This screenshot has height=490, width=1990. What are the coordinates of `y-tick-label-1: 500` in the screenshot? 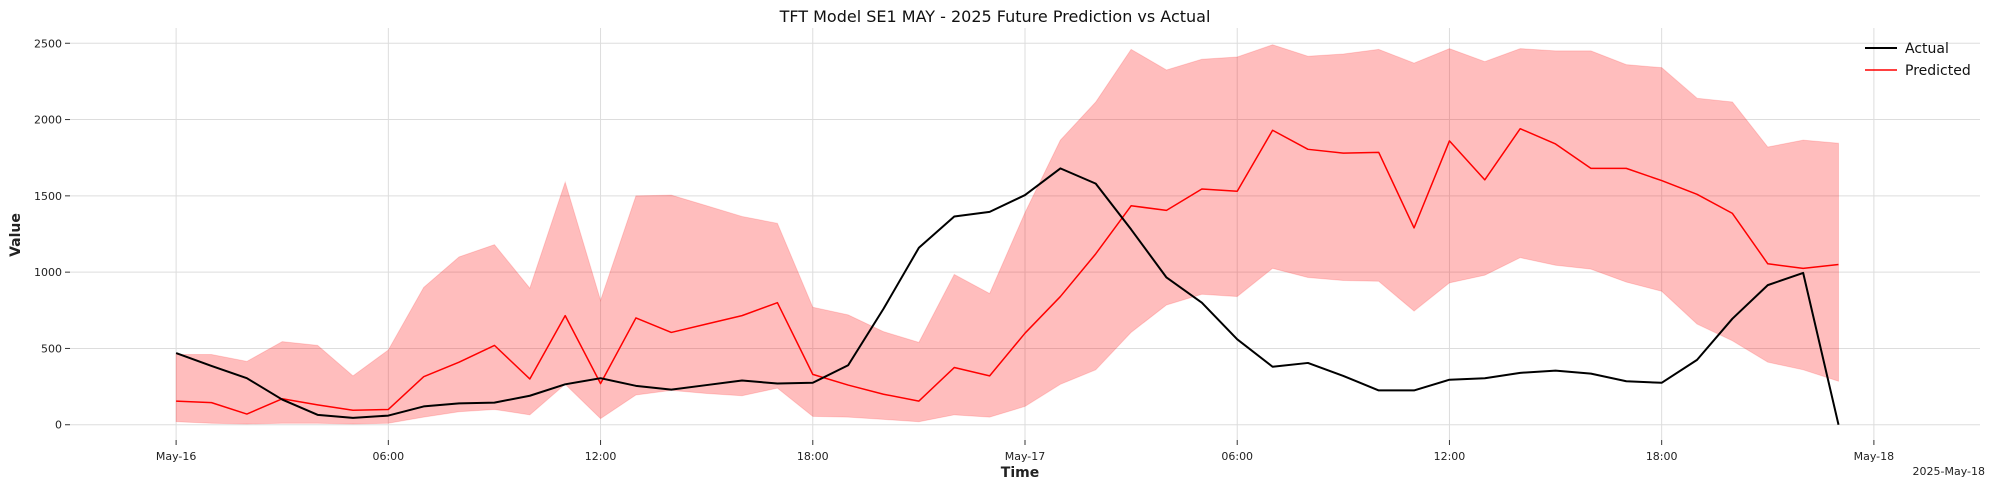 It's located at (51, 348).